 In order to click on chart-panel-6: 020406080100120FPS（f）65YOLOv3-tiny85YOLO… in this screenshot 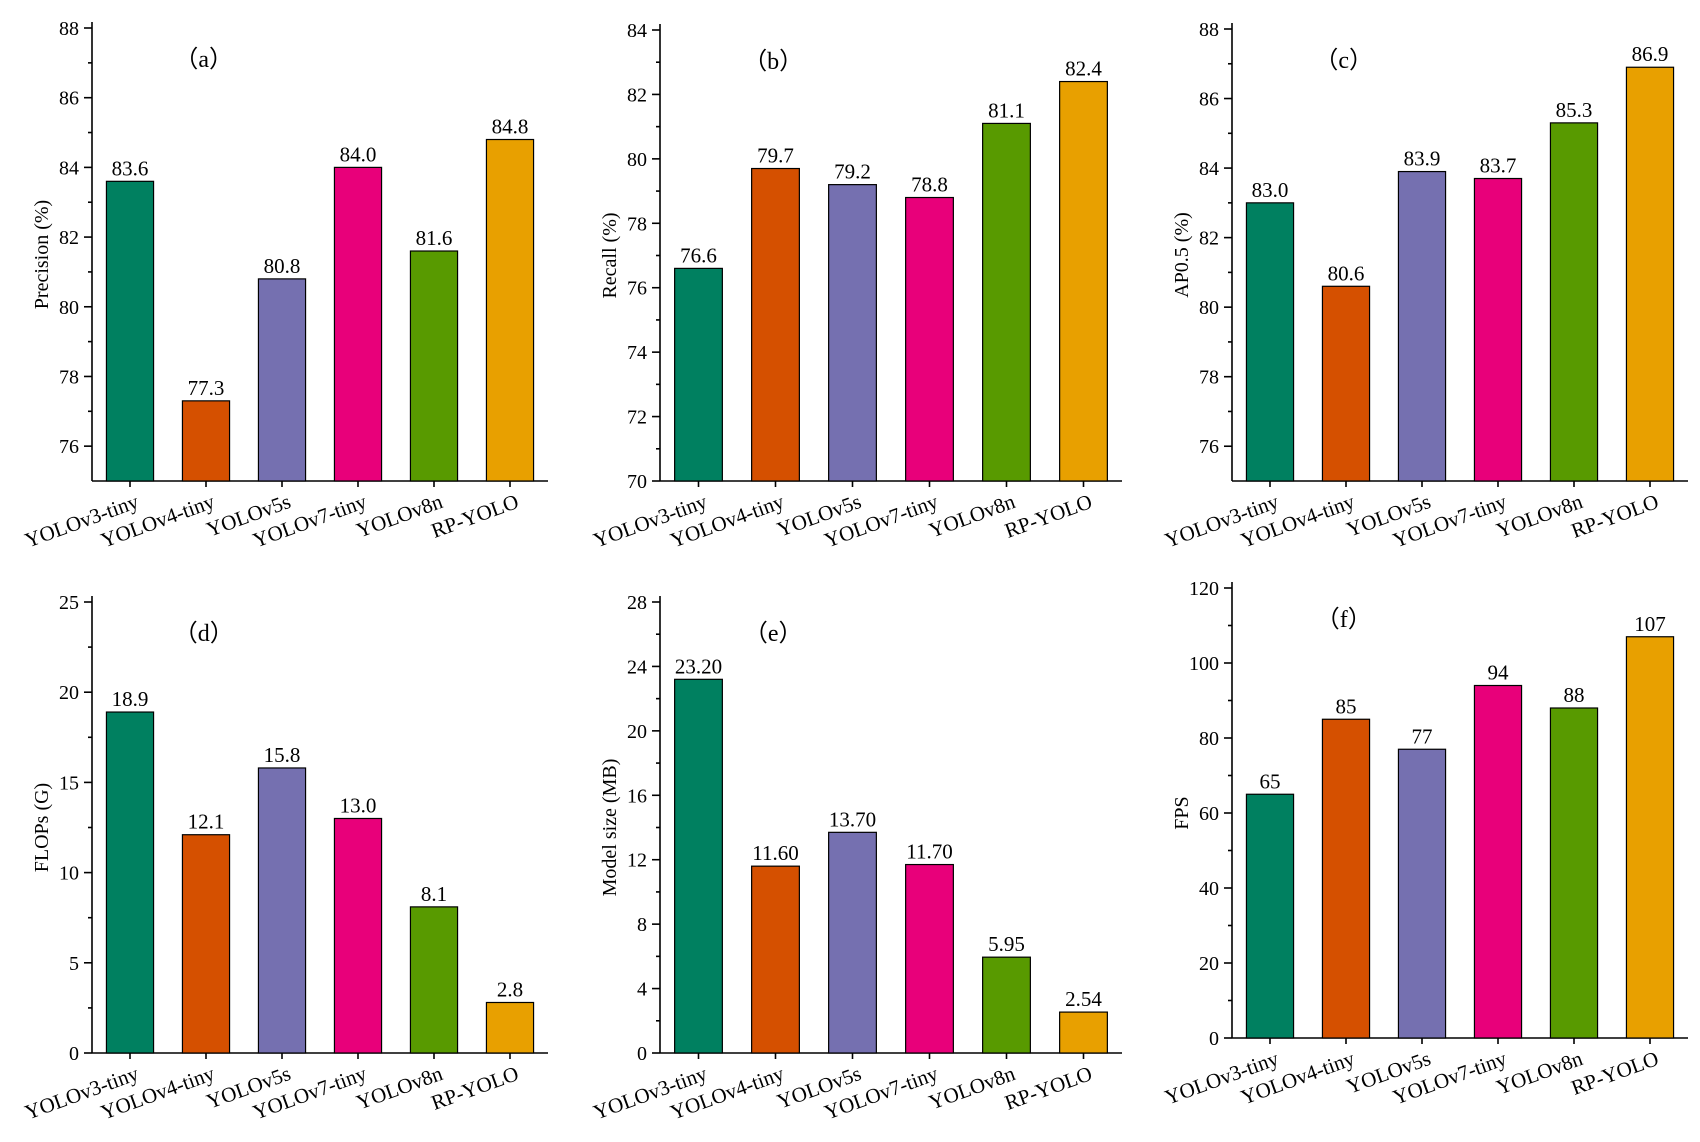, I will do `click(1425, 843)`.